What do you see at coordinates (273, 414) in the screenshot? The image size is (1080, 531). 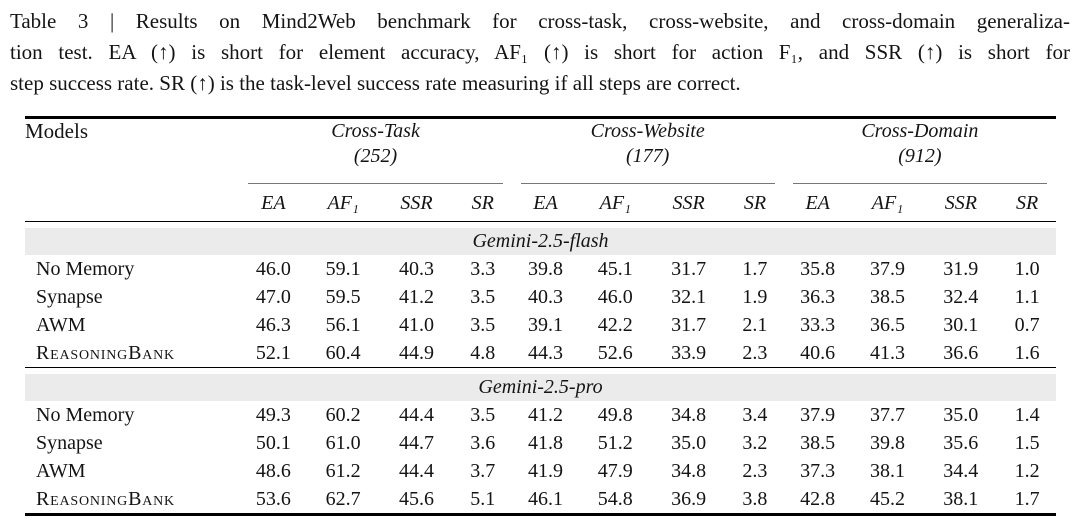 I see `value-cell: 49.3` at bounding box center [273, 414].